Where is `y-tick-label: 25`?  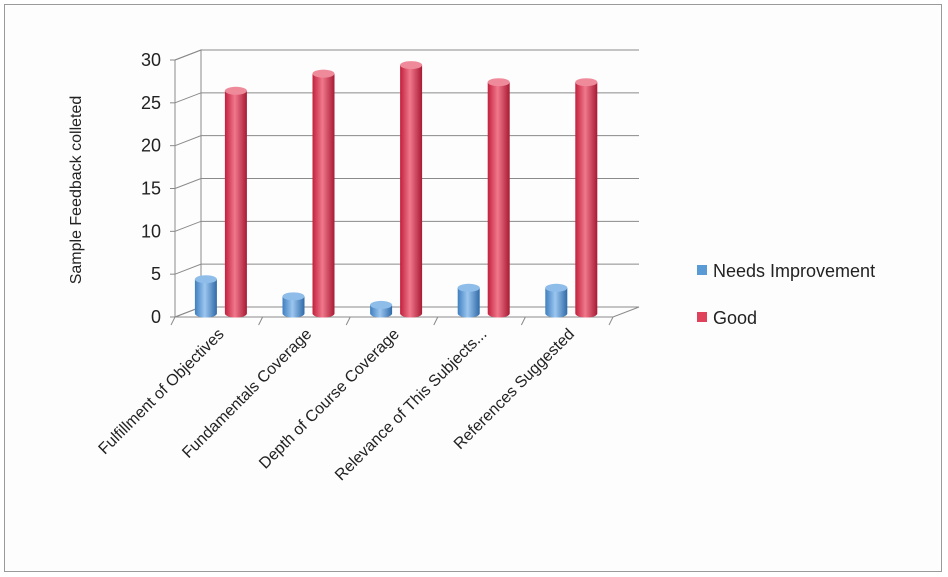
y-tick-label: 25 is located at coordinates (151, 103).